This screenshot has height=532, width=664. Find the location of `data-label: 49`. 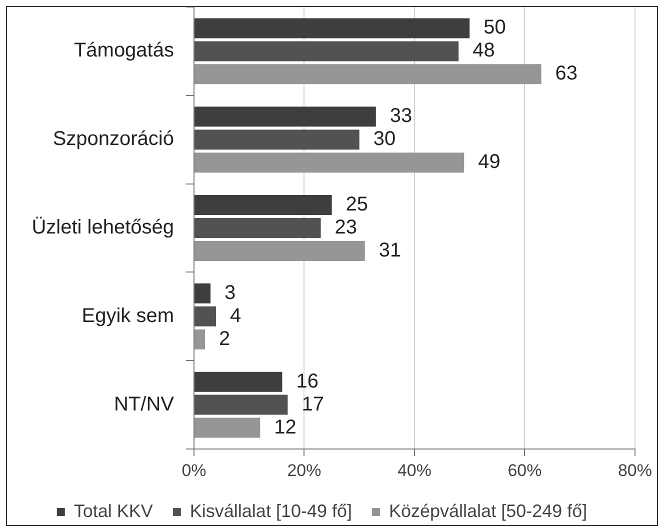

data-label: 49 is located at coordinates (489, 162).